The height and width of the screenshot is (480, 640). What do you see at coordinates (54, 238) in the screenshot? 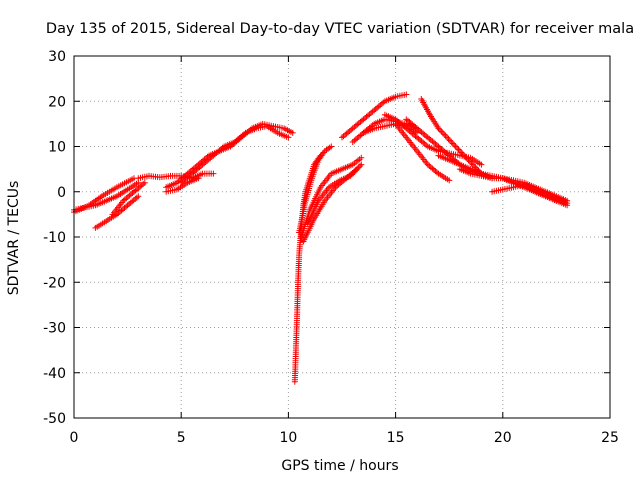
I see `y-tick-label: -10` at bounding box center [54, 238].